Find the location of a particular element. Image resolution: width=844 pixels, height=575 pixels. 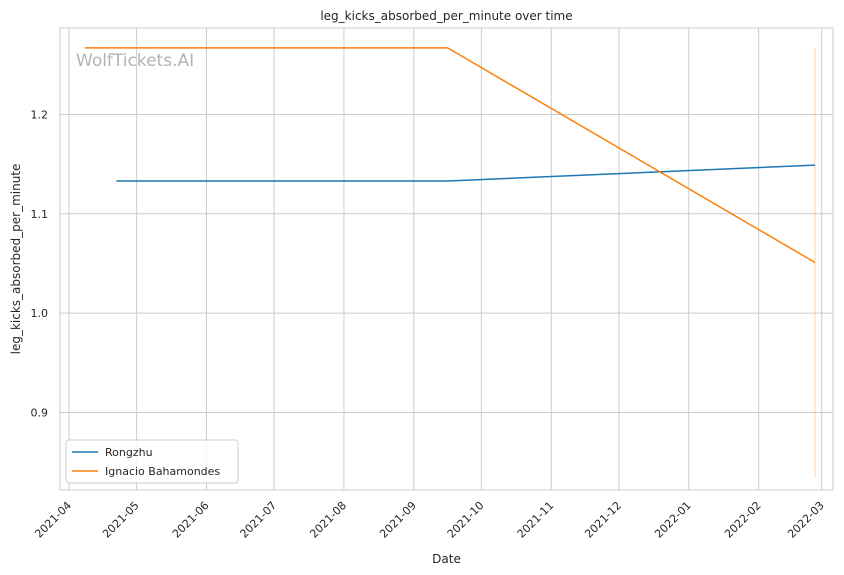

y-tick-label: 1.1 is located at coordinates (40, 214).